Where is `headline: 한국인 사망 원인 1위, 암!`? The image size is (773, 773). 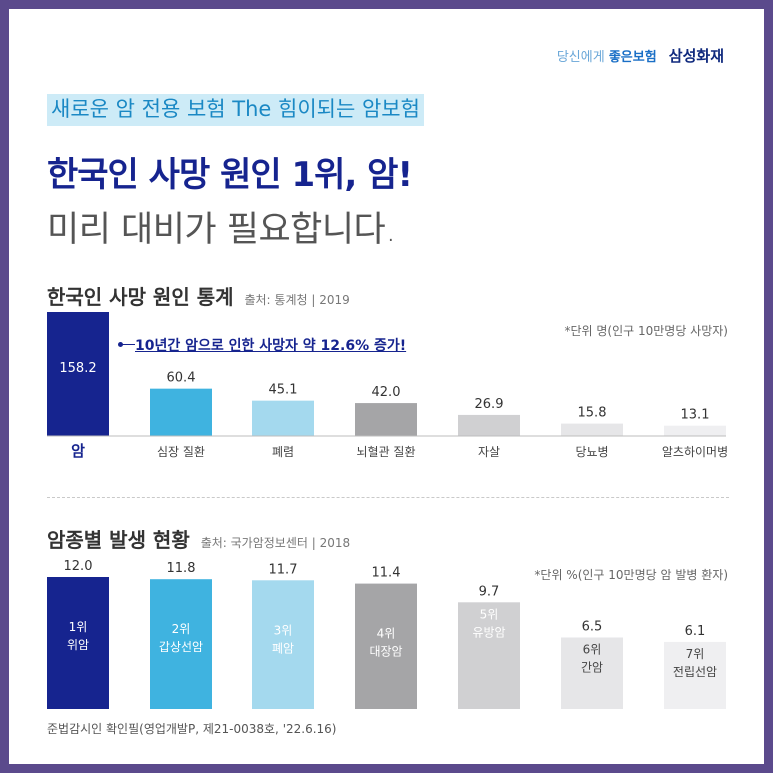 headline: 한국인 사망 원인 1위, 암! is located at coordinates (230, 175).